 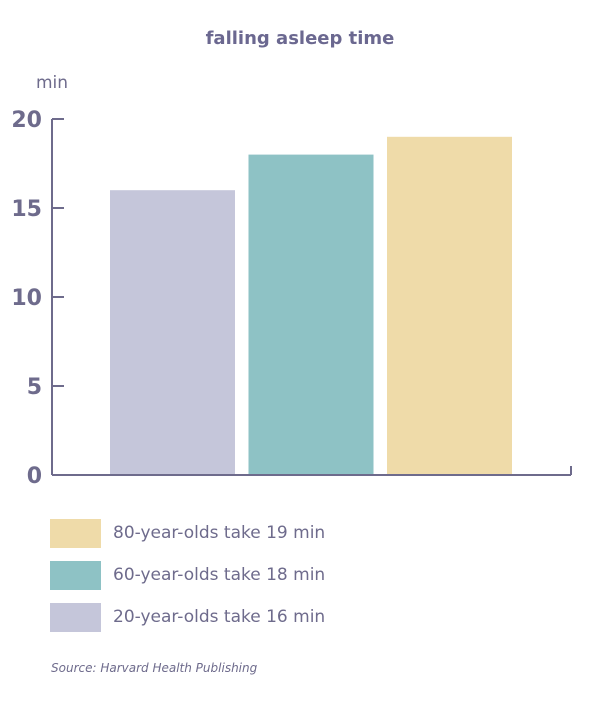 I want to click on legend-label-80: 80-year-olds take 19 min, so click(x=219, y=533).